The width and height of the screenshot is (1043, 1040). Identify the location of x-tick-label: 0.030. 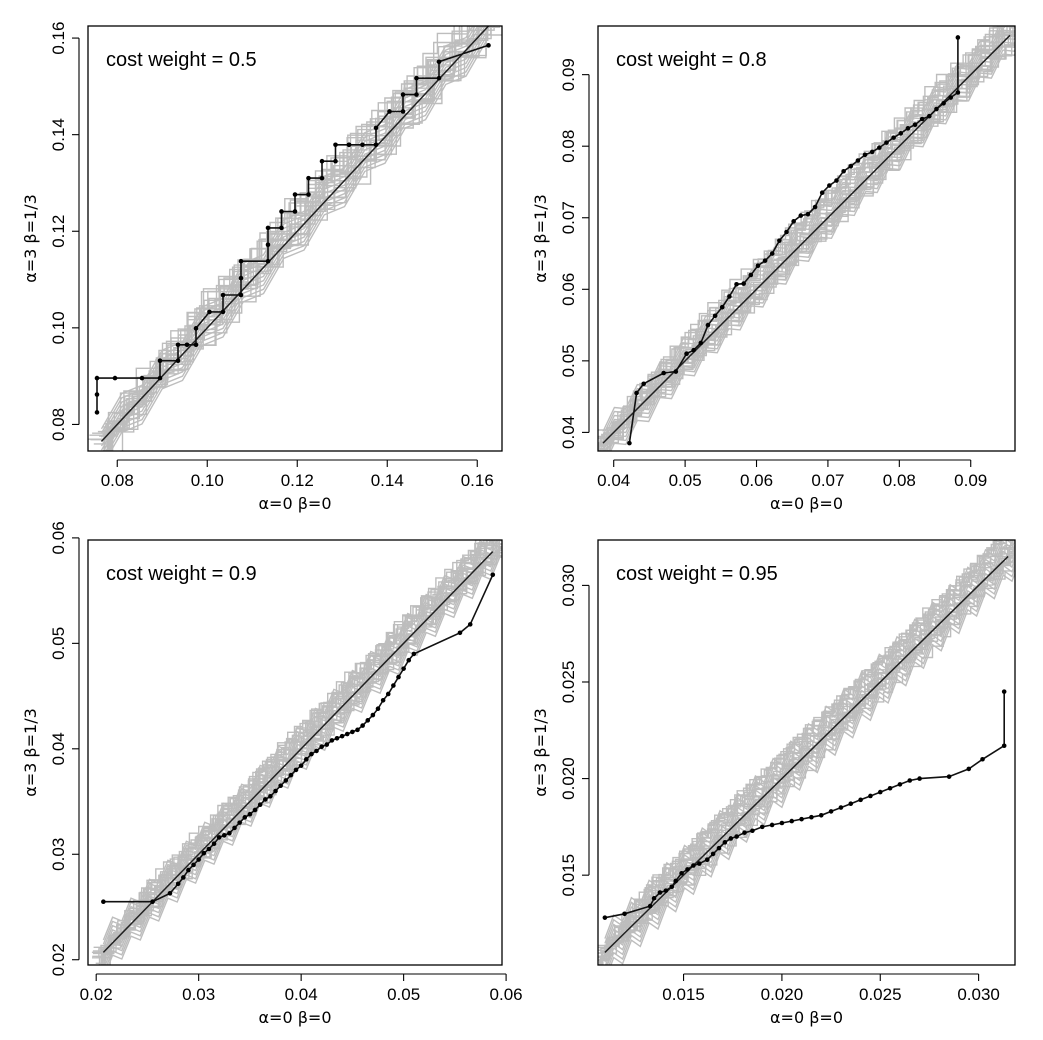
(978, 994).